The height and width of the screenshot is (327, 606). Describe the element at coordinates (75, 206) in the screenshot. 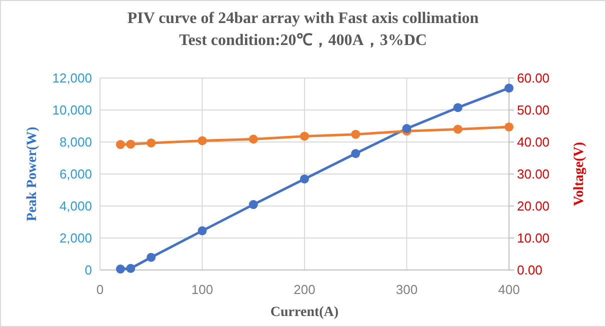

I see `y-tick-label: 4,000` at that location.